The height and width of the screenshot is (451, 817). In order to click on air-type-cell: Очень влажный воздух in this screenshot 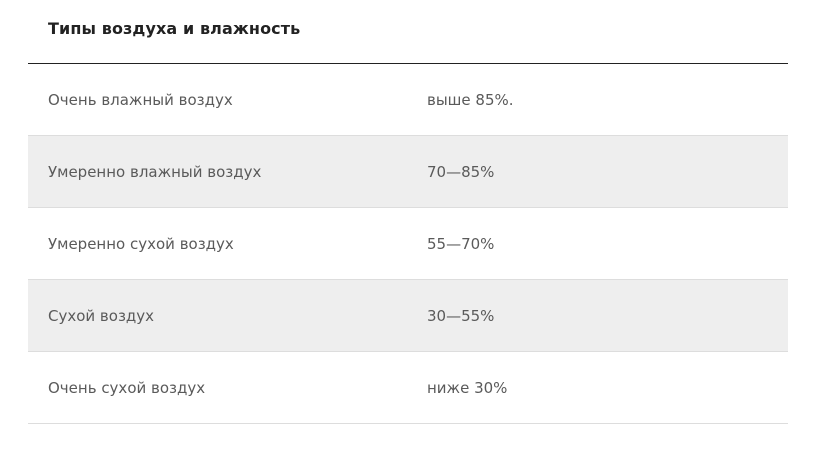, I will do `click(140, 100)`.